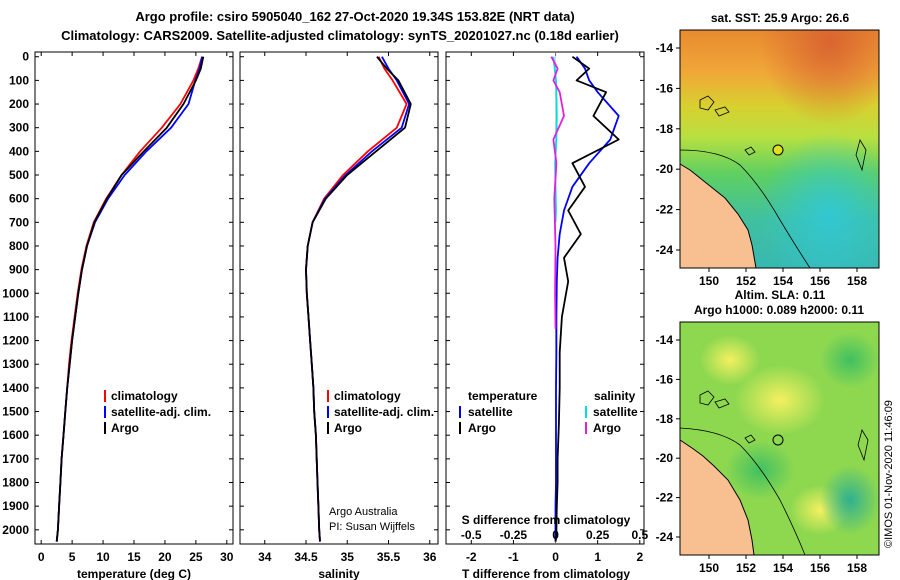  Describe the element at coordinates (513, 557) in the screenshot. I see `x-tick-label: -1` at that location.